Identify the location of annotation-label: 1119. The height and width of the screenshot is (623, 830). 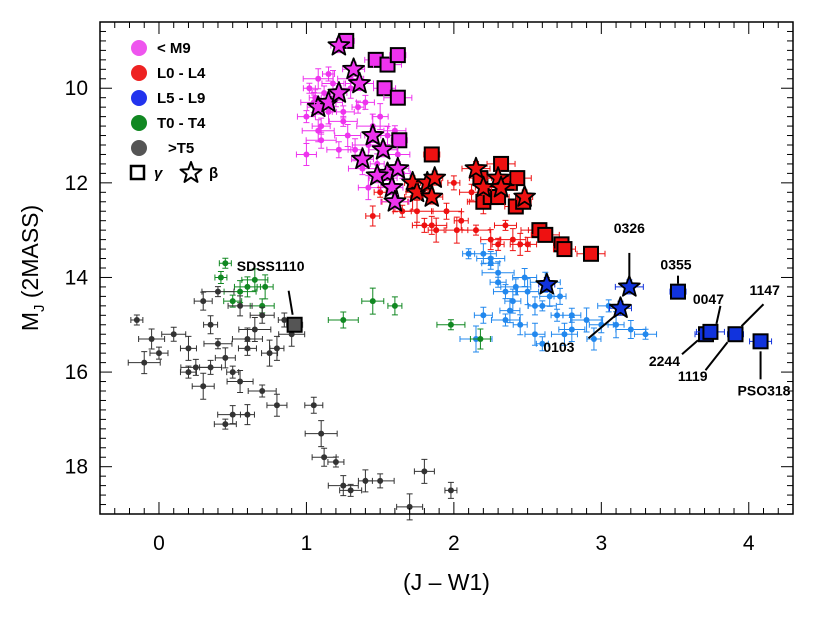
(693, 376).